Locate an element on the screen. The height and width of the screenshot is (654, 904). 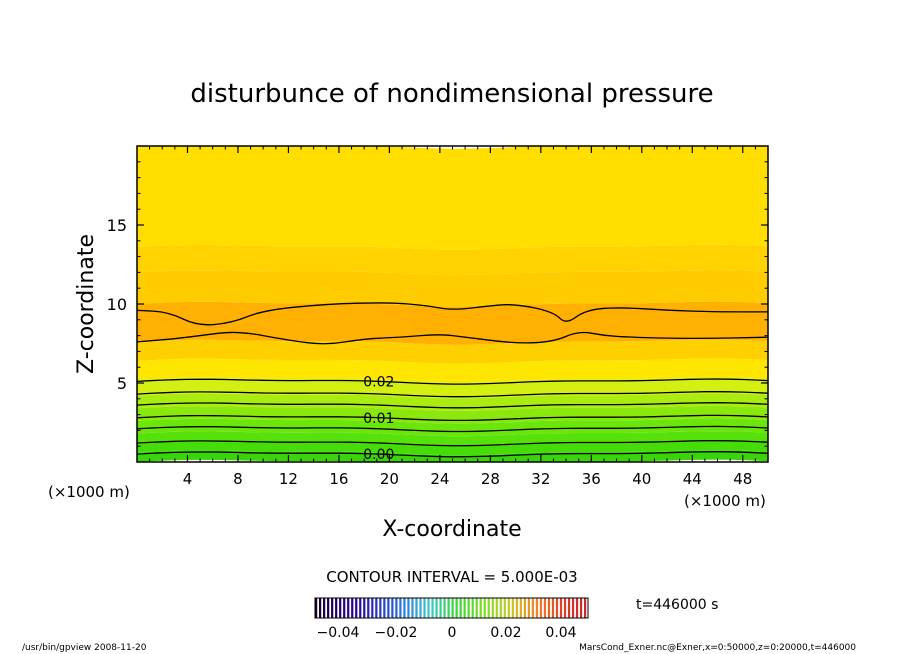
time-label: t=446000 s is located at coordinates (677, 605).